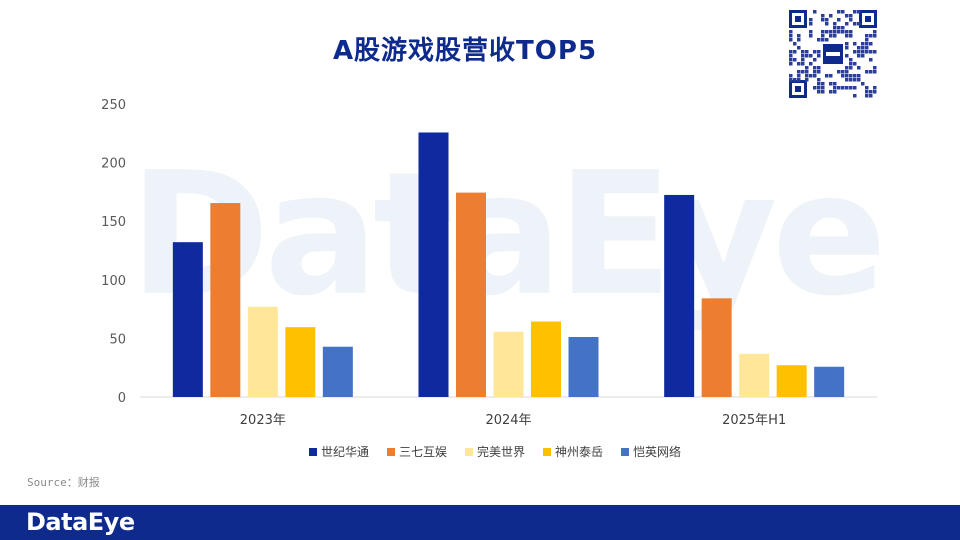 Image resolution: width=960 pixels, height=540 pixels. What do you see at coordinates (480, 522) in the screenshot?
I see `footer-bar: DataEye` at bounding box center [480, 522].